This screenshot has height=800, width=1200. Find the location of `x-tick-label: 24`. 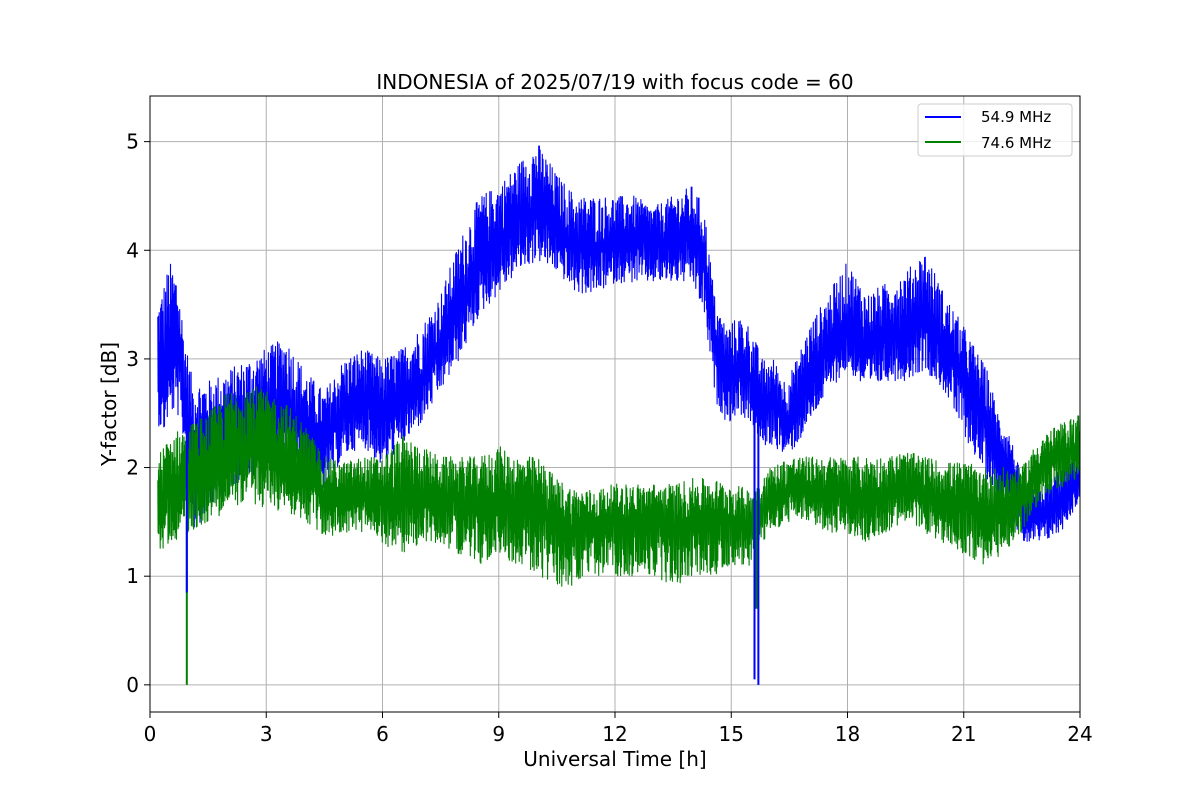

x-tick-label: 24 is located at coordinates (1079, 734).